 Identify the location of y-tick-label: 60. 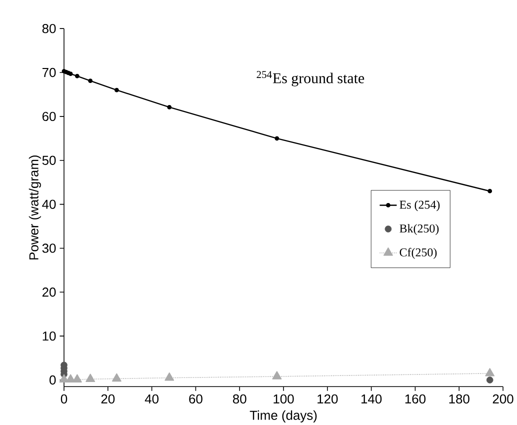
(49, 117).